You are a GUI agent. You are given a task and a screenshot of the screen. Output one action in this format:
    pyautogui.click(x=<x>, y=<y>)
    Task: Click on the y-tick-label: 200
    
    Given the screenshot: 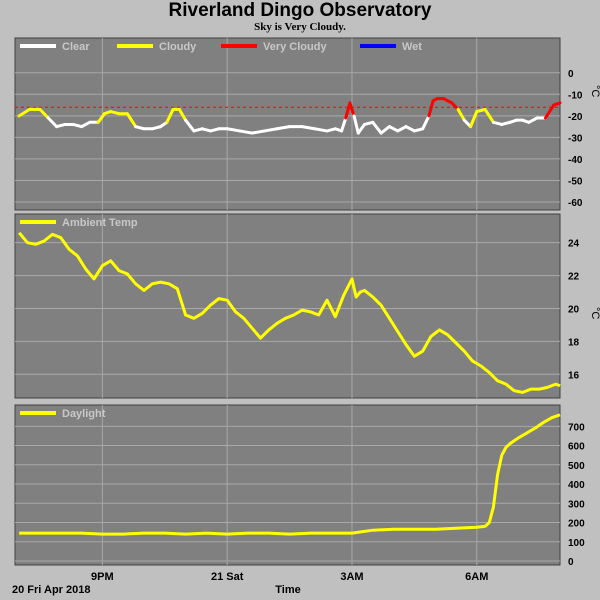 What is the action you would take?
    pyautogui.click(x=576, y=524)
    